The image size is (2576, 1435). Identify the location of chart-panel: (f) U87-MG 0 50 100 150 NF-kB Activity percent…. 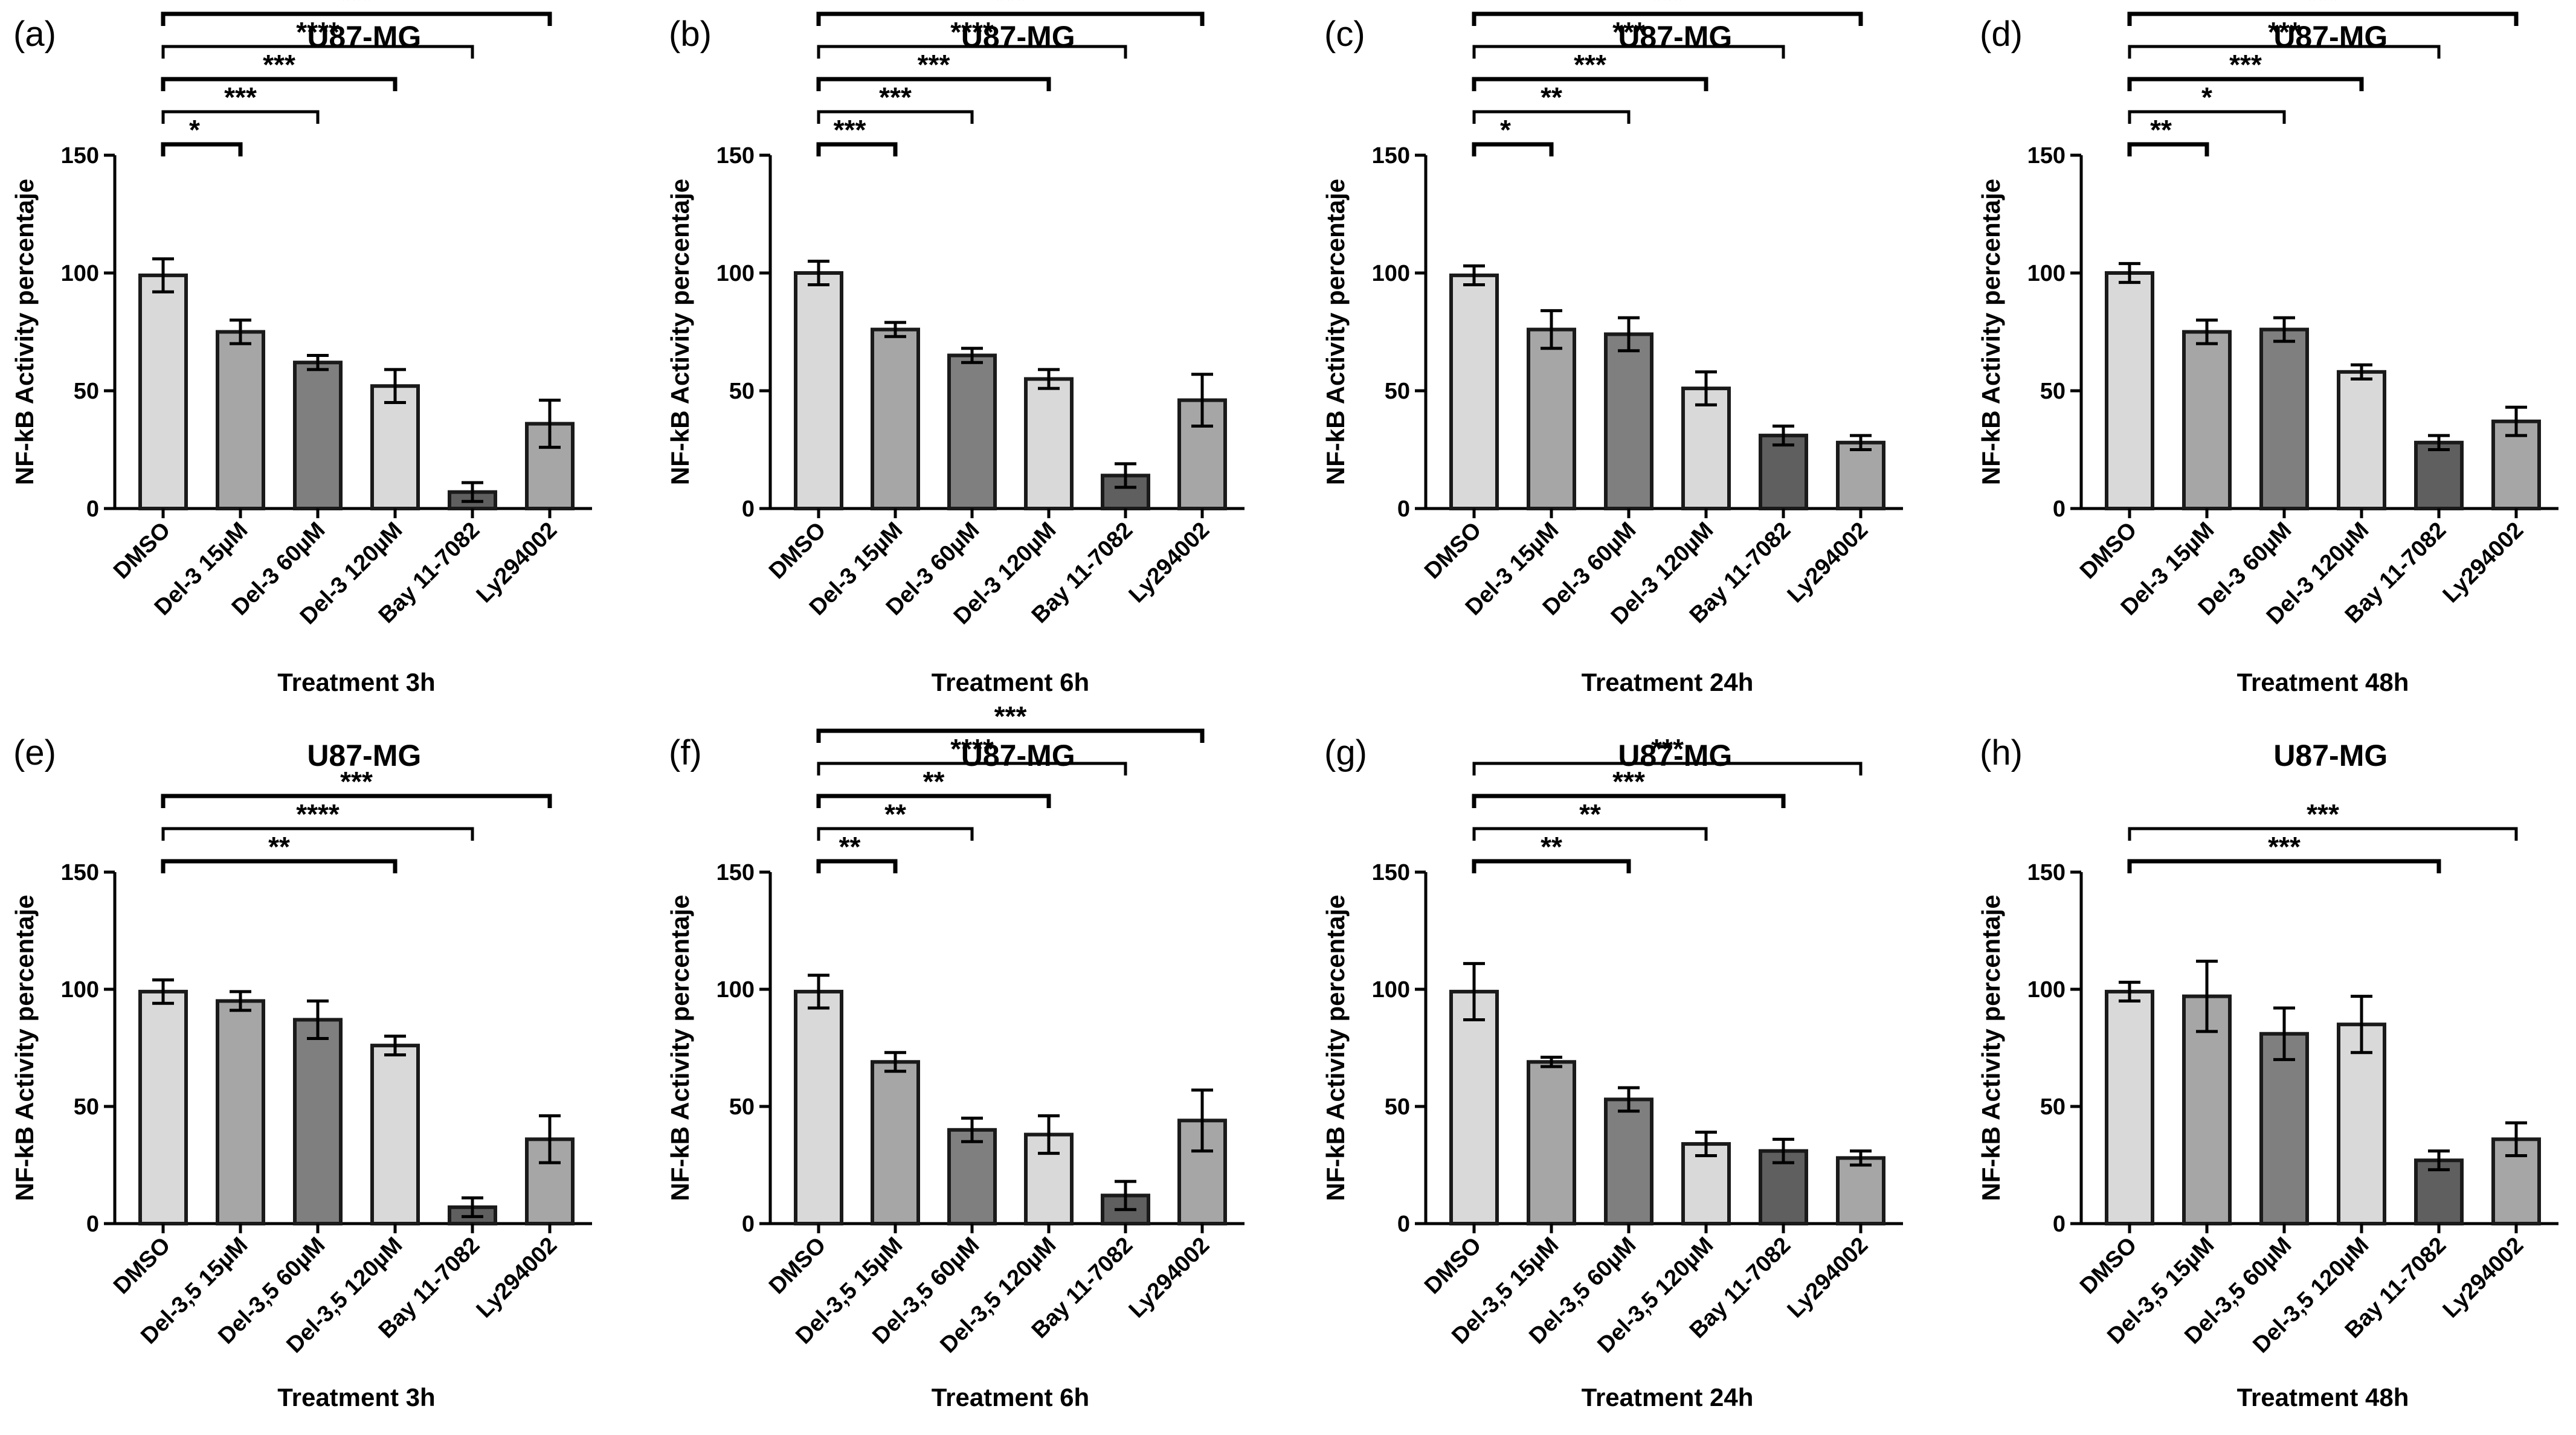
(955, 1056).